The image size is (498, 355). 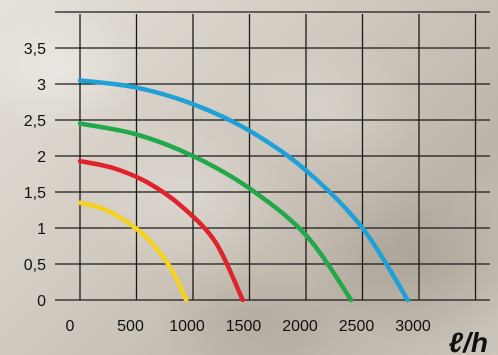 I want to click on x-tick-label: 2000, so click(x=300, y=326).